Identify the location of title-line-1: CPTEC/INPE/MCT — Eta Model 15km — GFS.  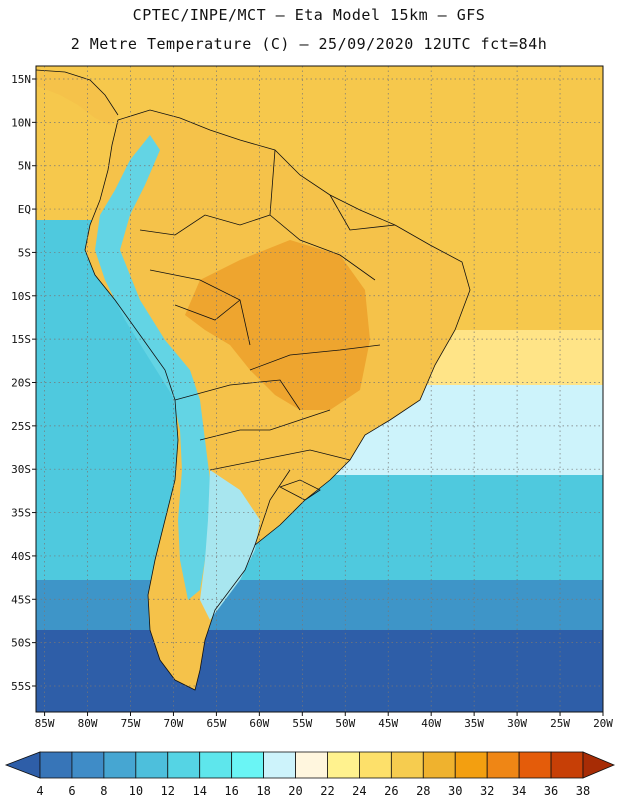
(309, 15).